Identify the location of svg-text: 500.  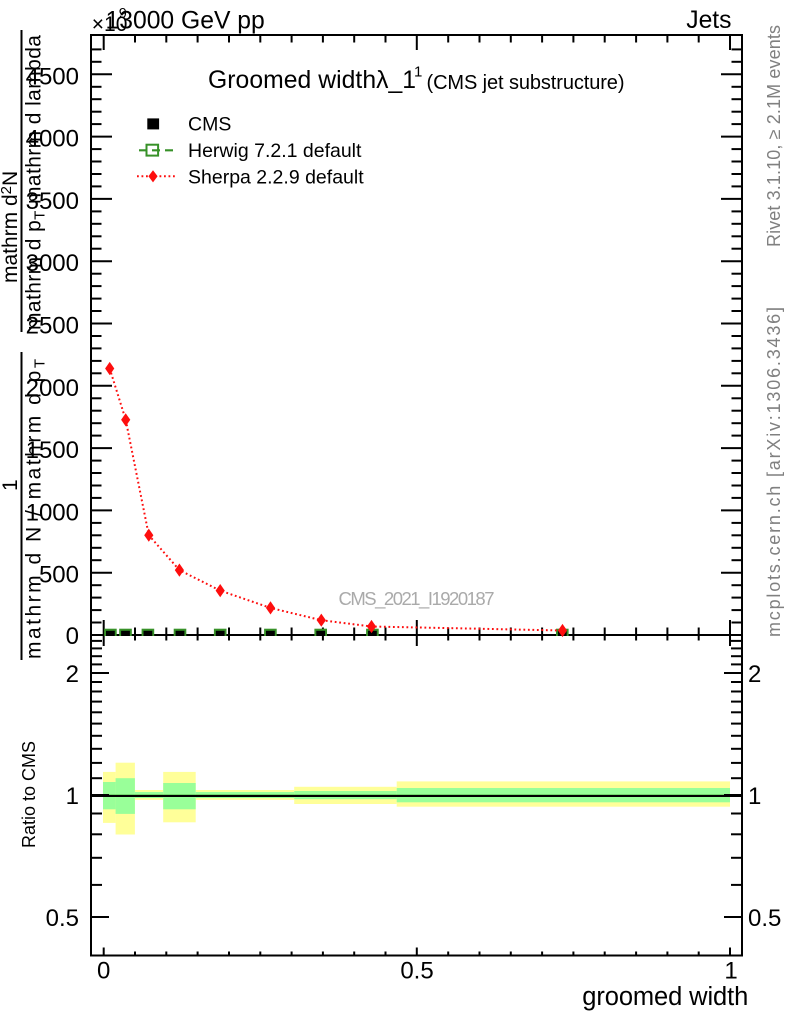
(59, 575).